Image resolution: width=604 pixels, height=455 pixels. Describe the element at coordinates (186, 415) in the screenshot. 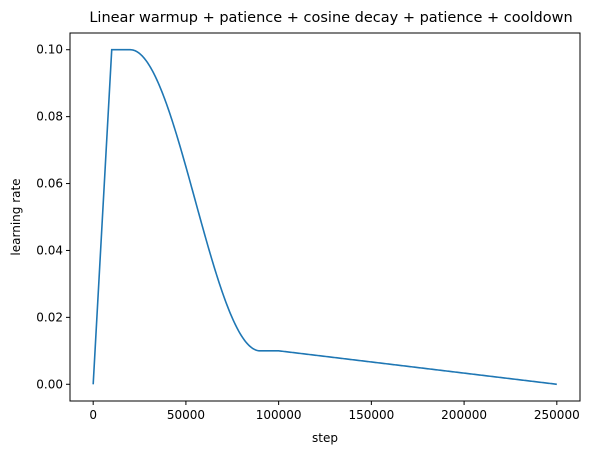

I see `x-tick-label: 50000` at that location.